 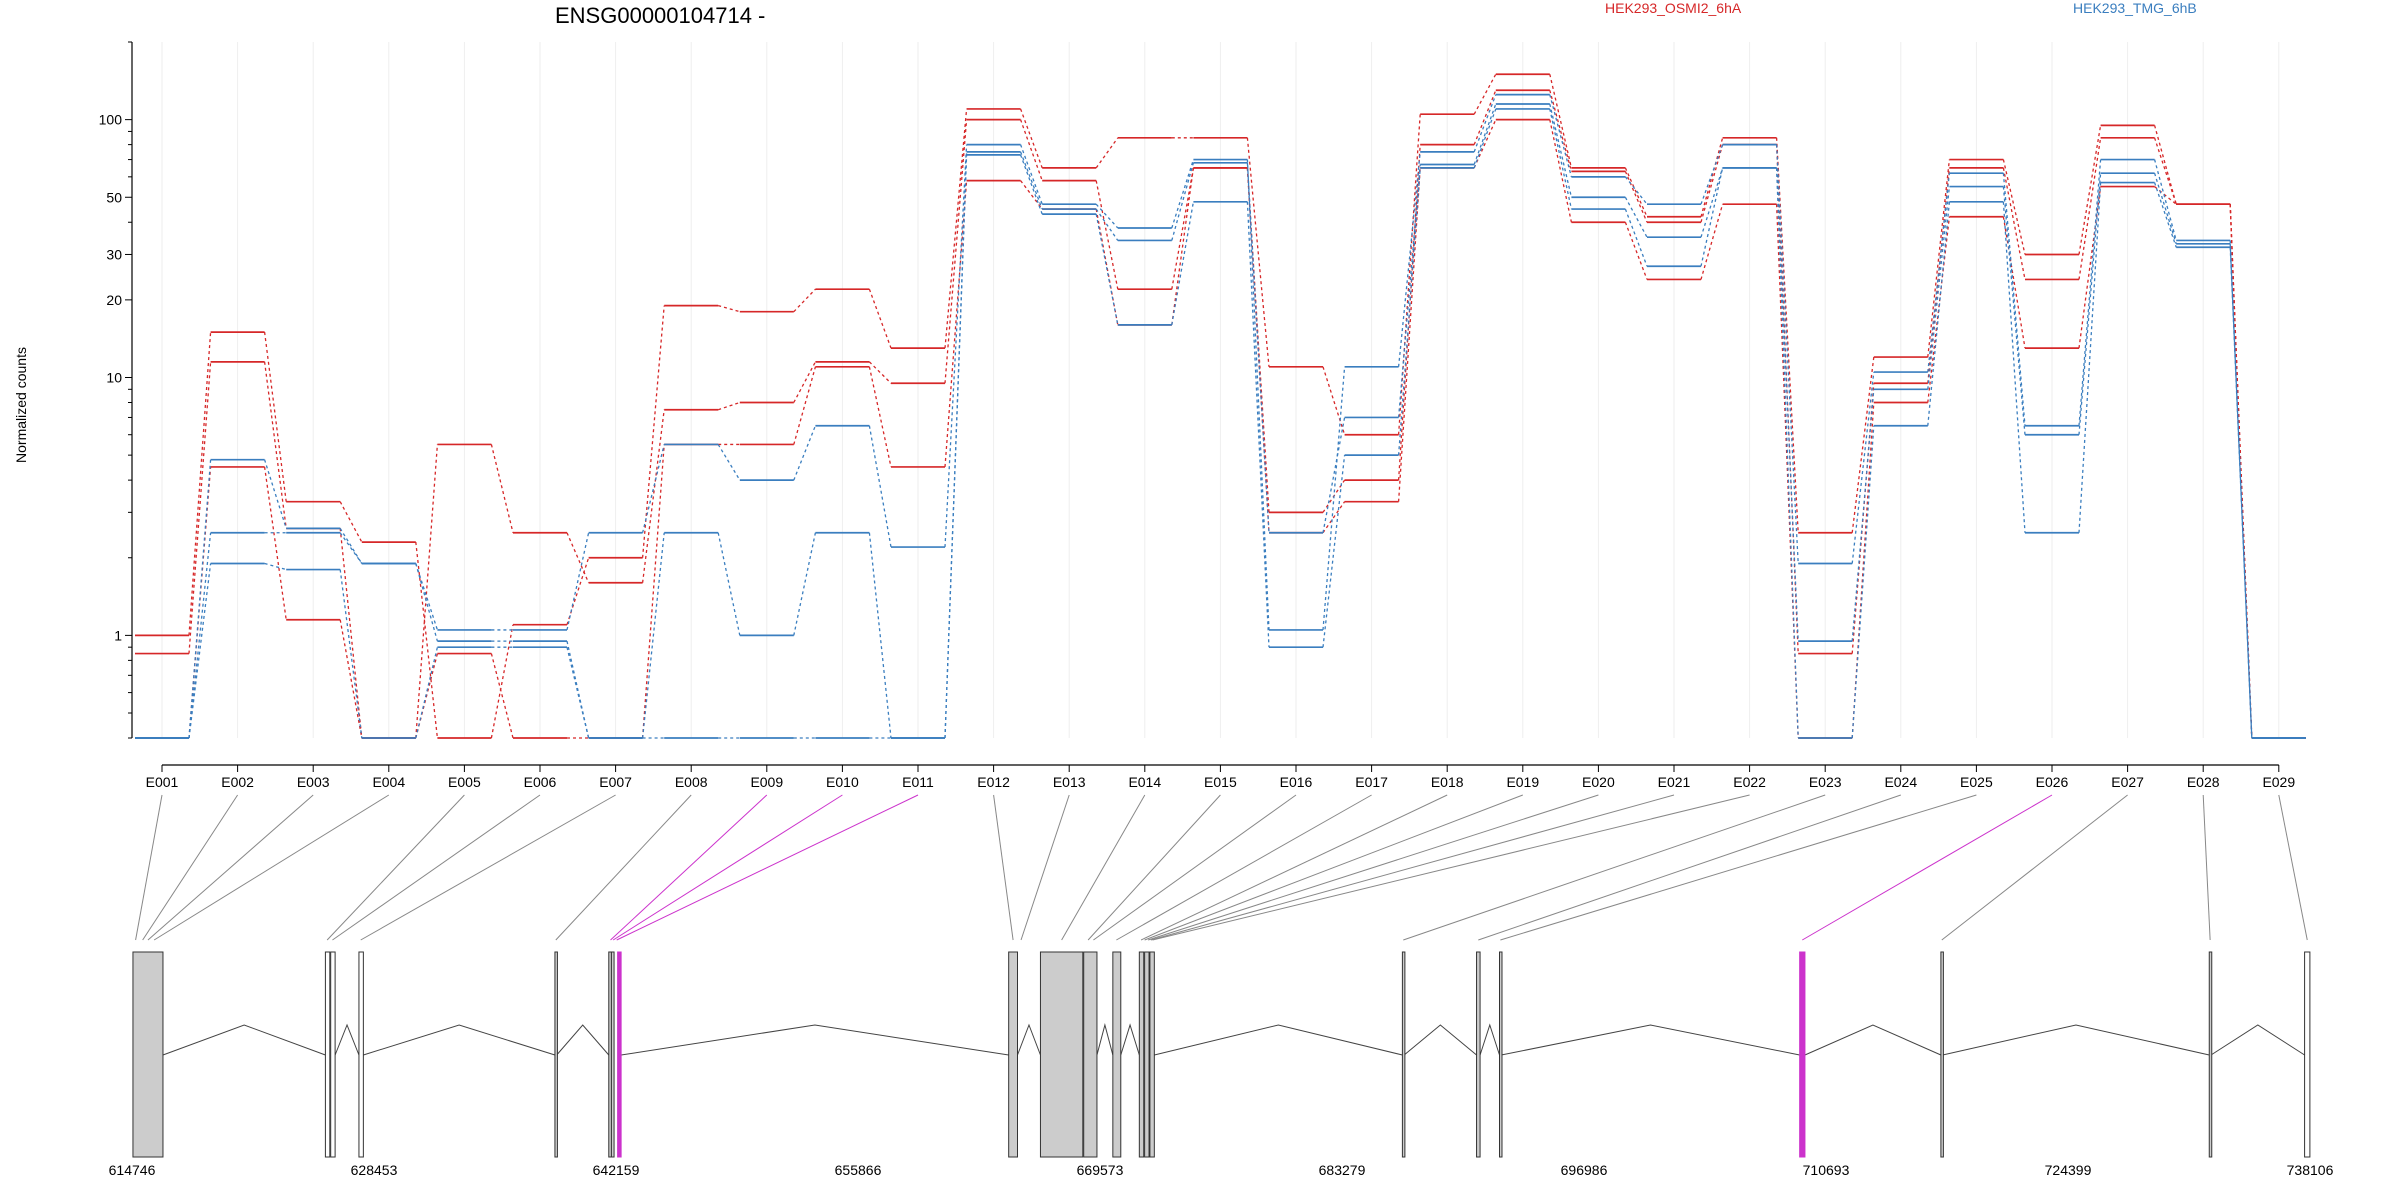 What do you see at coordinates (691, 782) in the screenshot?
I see `x-tick-label: E008` at bounding box center [691, 782].